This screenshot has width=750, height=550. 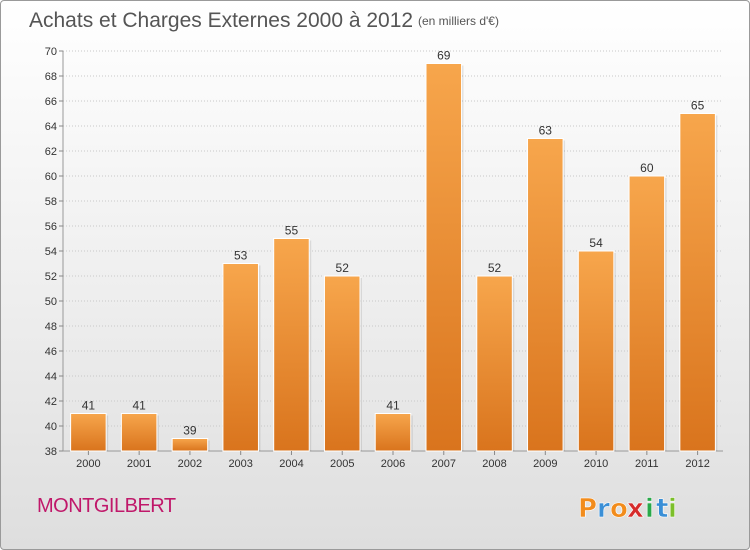 What do you see at coordinates (458, 21) in the screenshot?
I see `chart-subtitle: (en milliers d'€)` at bounding box center [458, 21].